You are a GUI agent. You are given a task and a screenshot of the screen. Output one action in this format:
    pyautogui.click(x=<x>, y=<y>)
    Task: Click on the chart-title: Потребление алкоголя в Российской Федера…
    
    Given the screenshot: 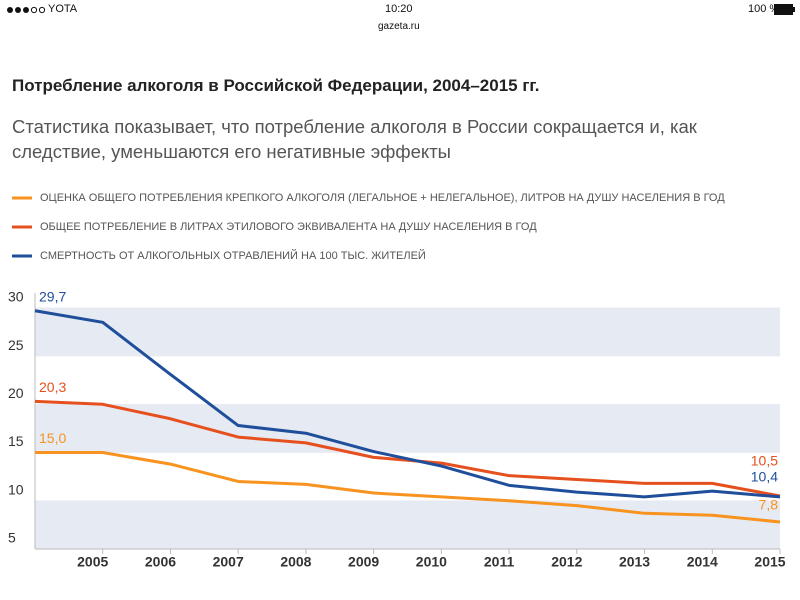 What is the action you would take?
    pyautogui.click(x=276, y=85)
    